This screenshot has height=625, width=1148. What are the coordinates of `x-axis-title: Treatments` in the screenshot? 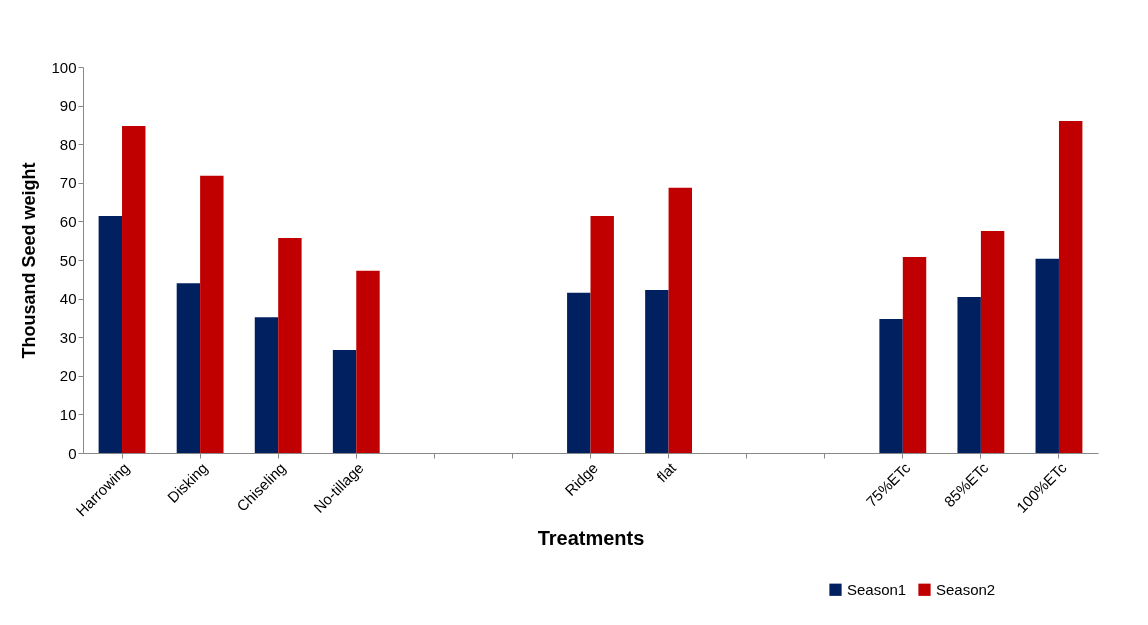 It's located at (591, 538).